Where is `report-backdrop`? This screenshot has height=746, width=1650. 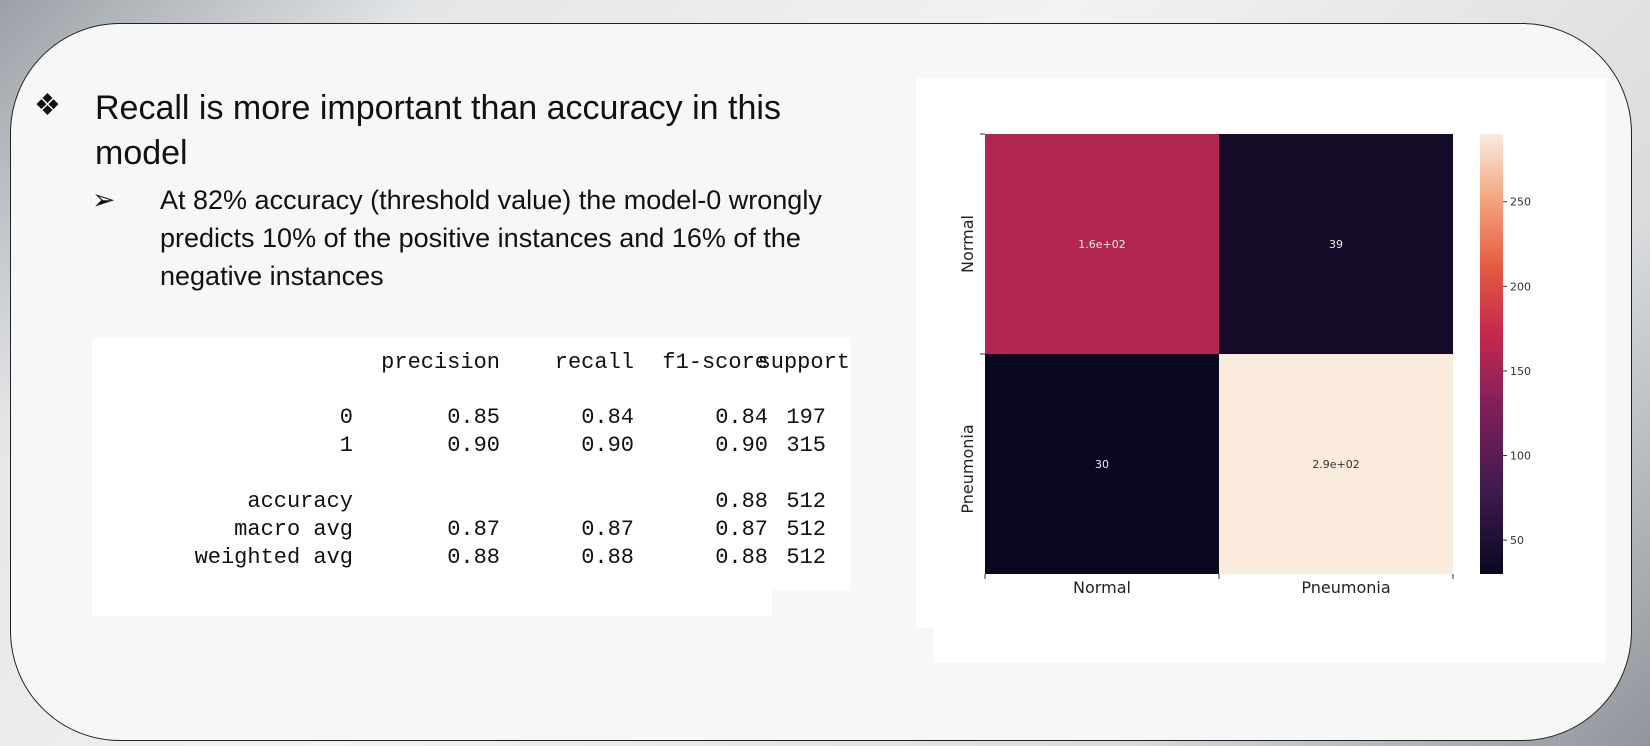 report-backdrop is located at coordinates (432, 603).